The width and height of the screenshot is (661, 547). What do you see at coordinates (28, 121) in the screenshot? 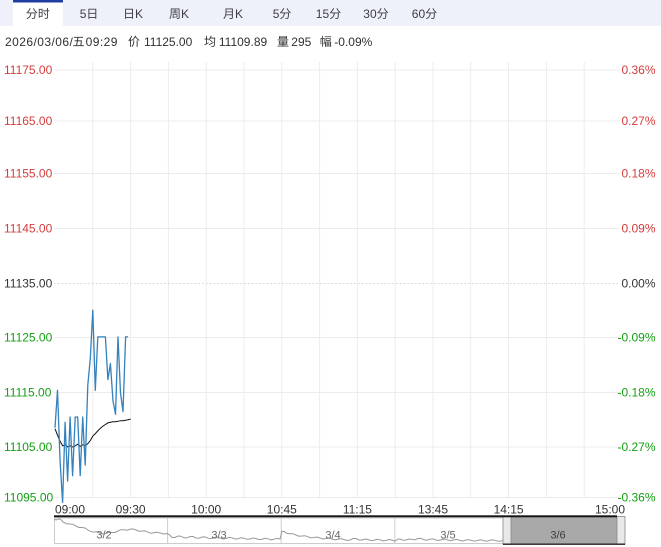
I see `svg-text: 11165.00` at bounding box center [28, 121].